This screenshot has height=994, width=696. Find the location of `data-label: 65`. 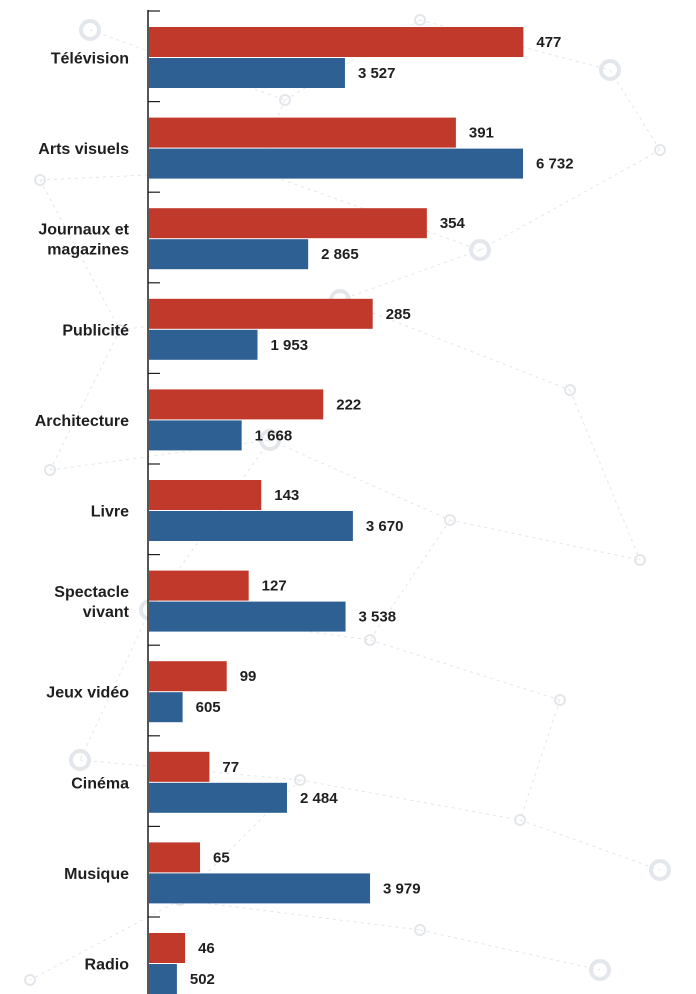

data-label: 65 is located at coordinates (221, 857).